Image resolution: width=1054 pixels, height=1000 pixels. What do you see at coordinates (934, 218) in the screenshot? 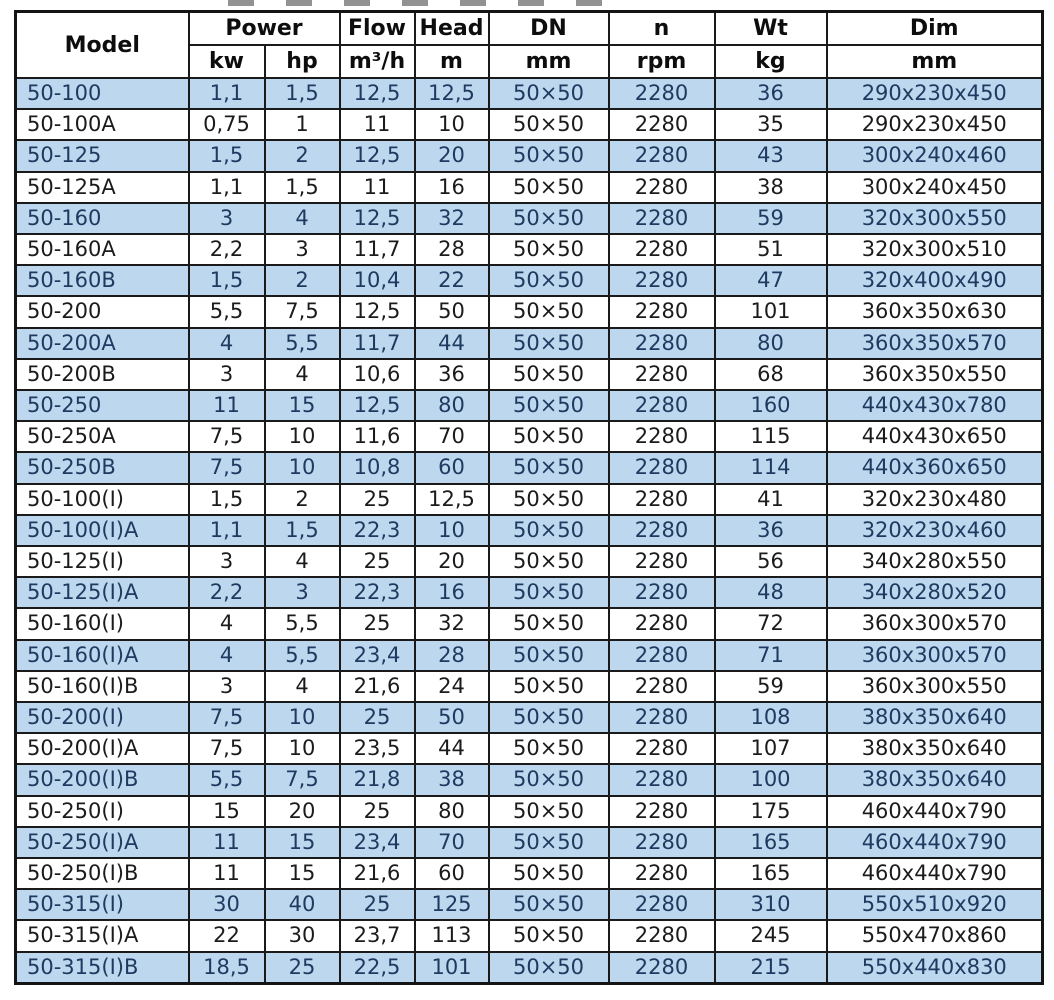
I see `cell-dim-mm: 320x300x550` at bounding box center [934, 218].